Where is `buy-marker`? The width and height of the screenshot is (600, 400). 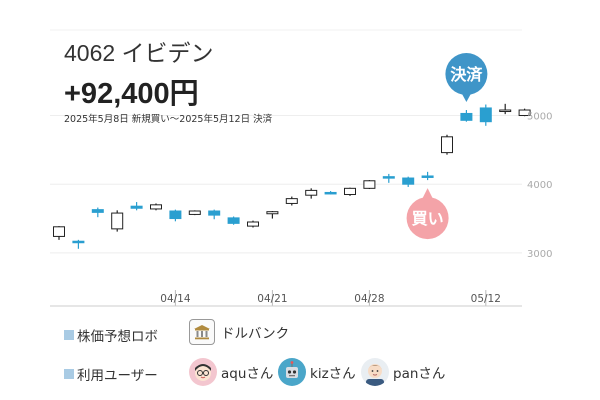 buy-marker is located at coordinates (427, 218).